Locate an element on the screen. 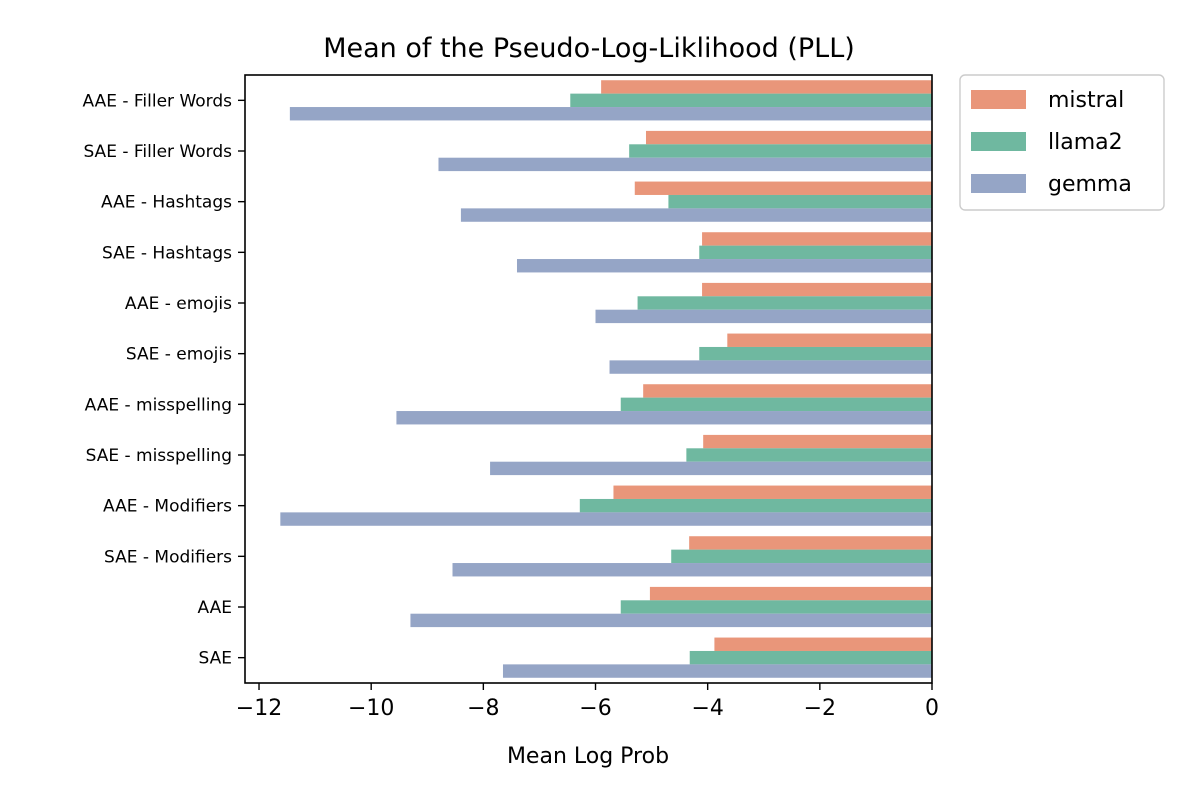 The width and height of the screenshot is (1200, 800). legend-swatch-gemma is located at coordinates (998, 183).